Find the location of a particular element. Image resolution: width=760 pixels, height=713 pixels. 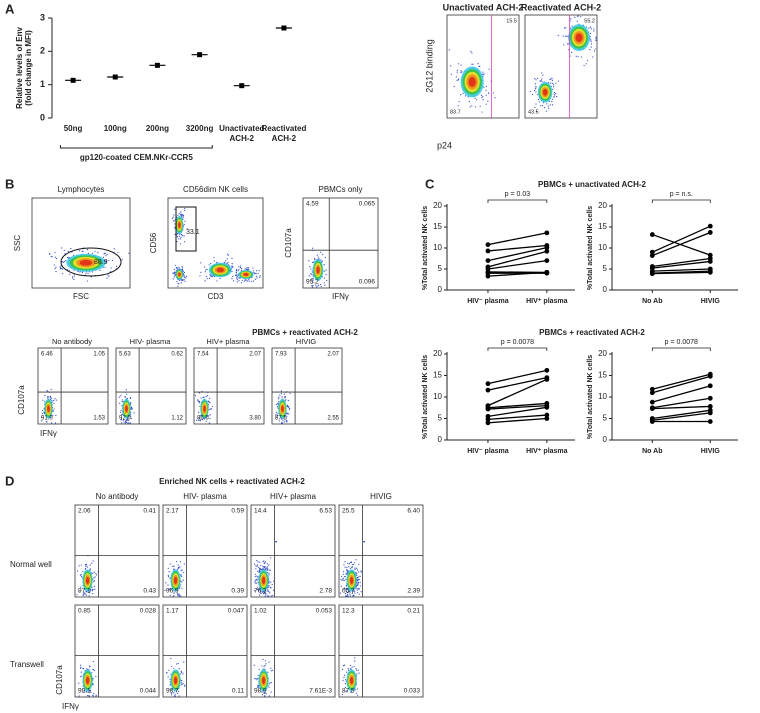

y-tick-label: 15 is located at coordinates (602, 226).